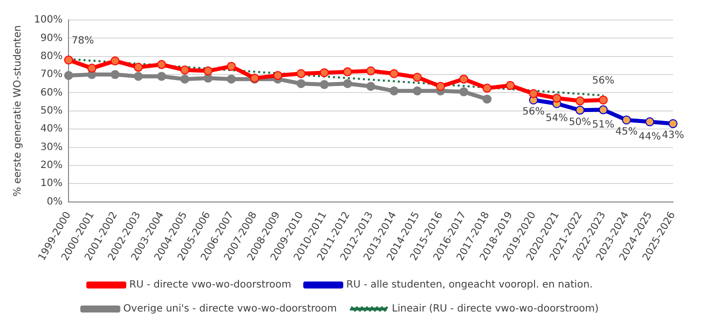  I want to click on data-label: 78%, so click(83, 41).